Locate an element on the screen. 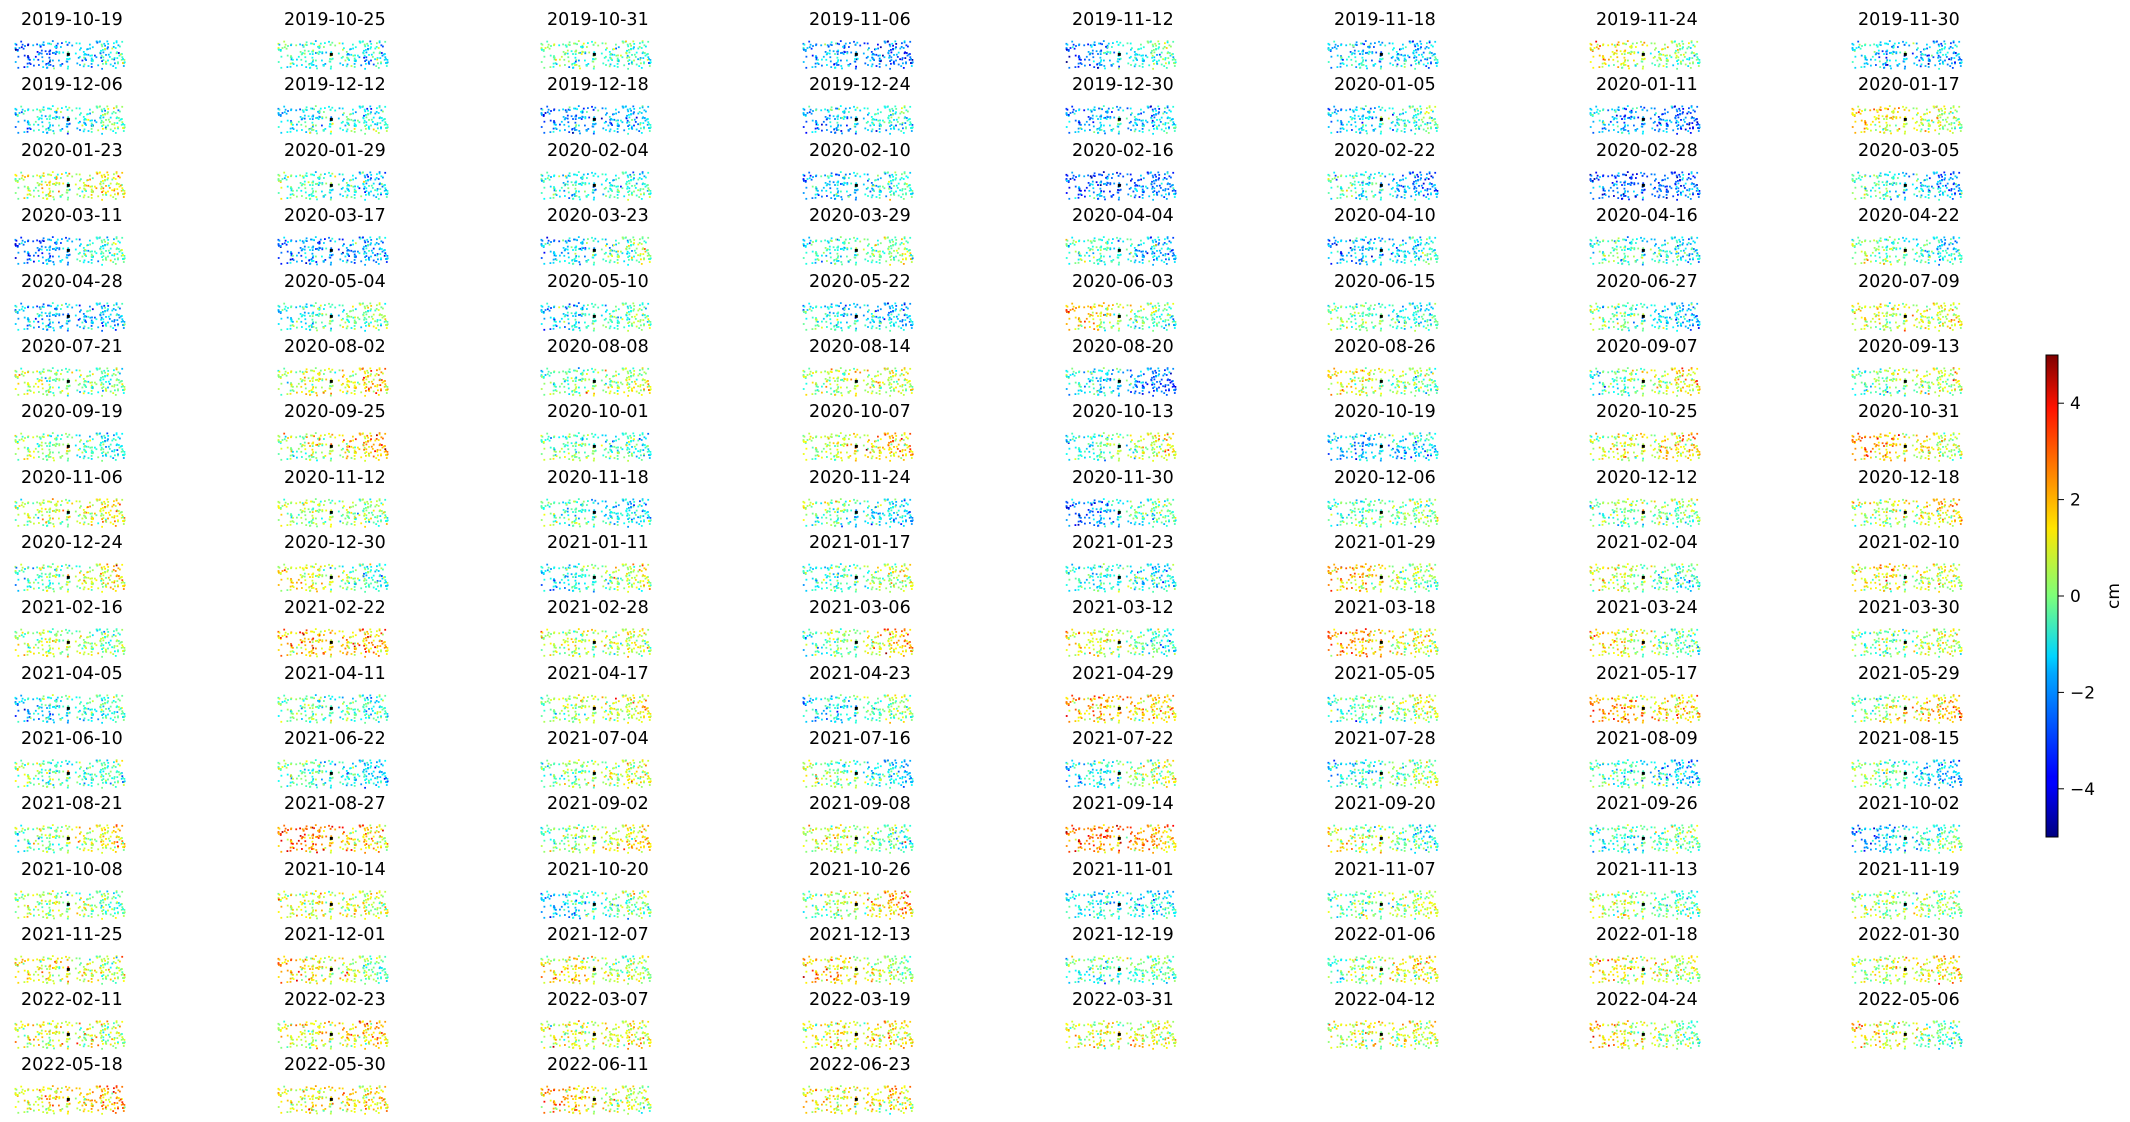 The height and width of the screenshot is (1122, 2130). panel-2019-12-12: 2019-12-12 is located at coordinates (333, 105).